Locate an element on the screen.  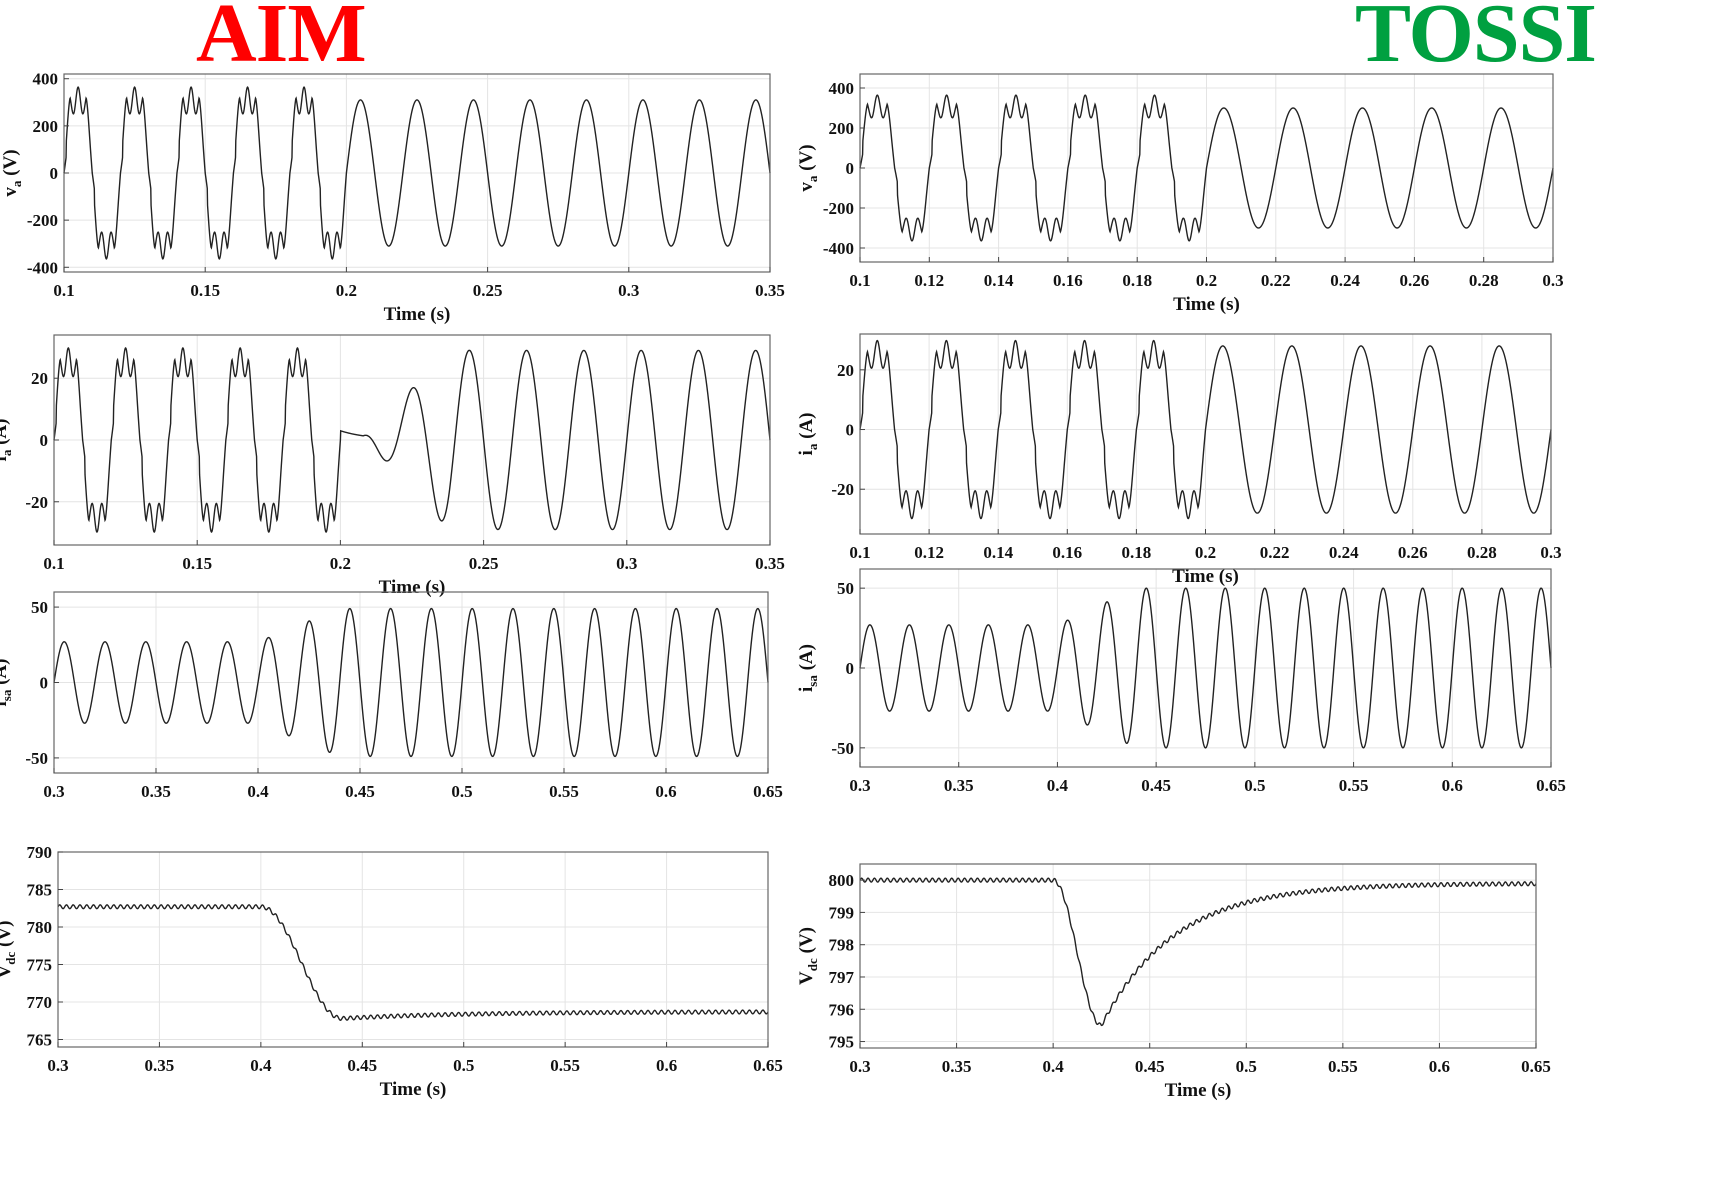
aim-title: AIM is located at coordinates (281, 40).